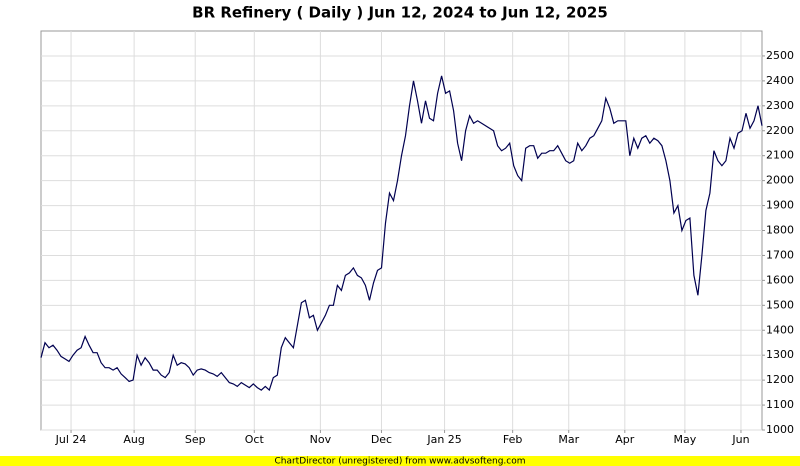  Describe the element at coordinates (780, 205) in the screenshot. I see `y-tick-label: 1900` at that location.